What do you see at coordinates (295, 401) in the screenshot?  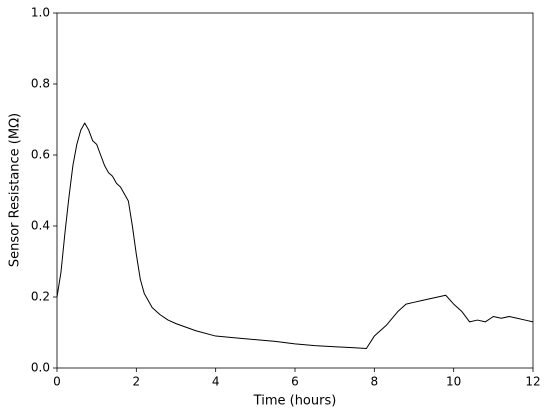 I see `x-axis-label: Time (hours)` at bounding box center [295, 401].